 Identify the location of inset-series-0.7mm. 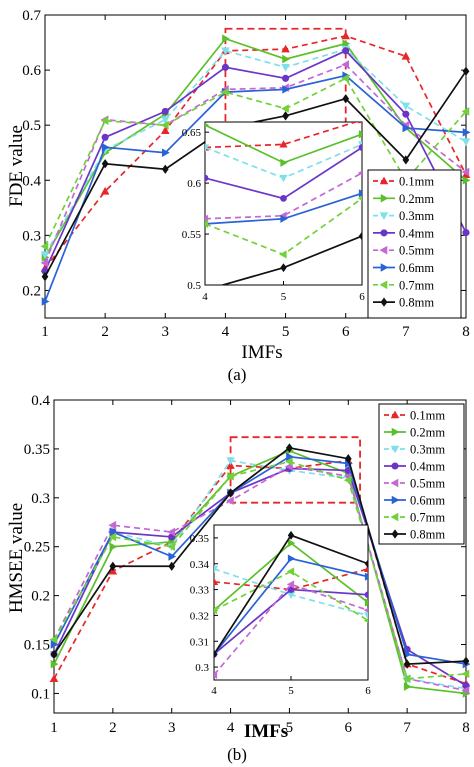
(283, 227).